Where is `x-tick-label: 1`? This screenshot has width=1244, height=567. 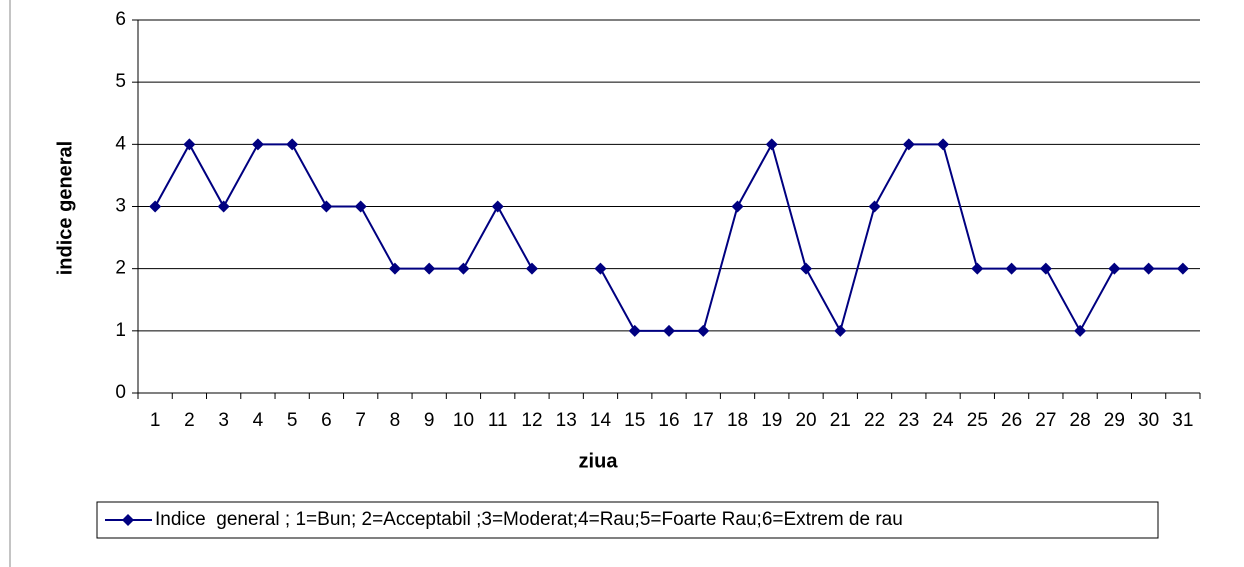 x-tick-label: 1 is located at coordinates (155, 420).